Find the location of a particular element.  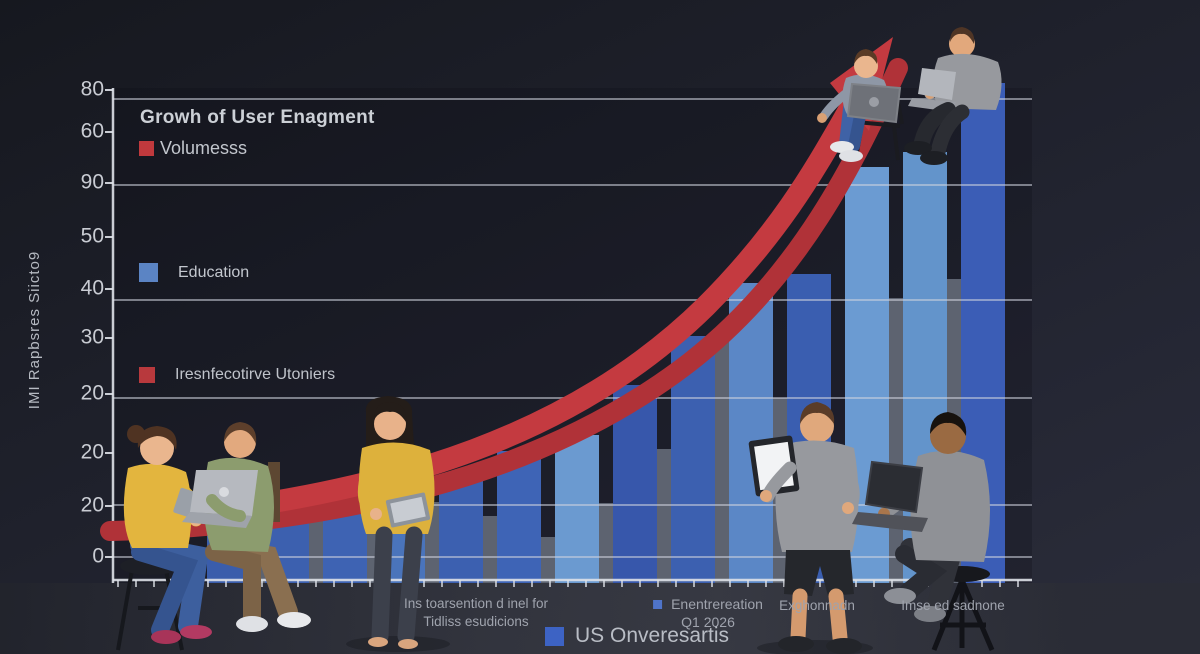

legend-swatch-red is located at coordinates (146, 148).